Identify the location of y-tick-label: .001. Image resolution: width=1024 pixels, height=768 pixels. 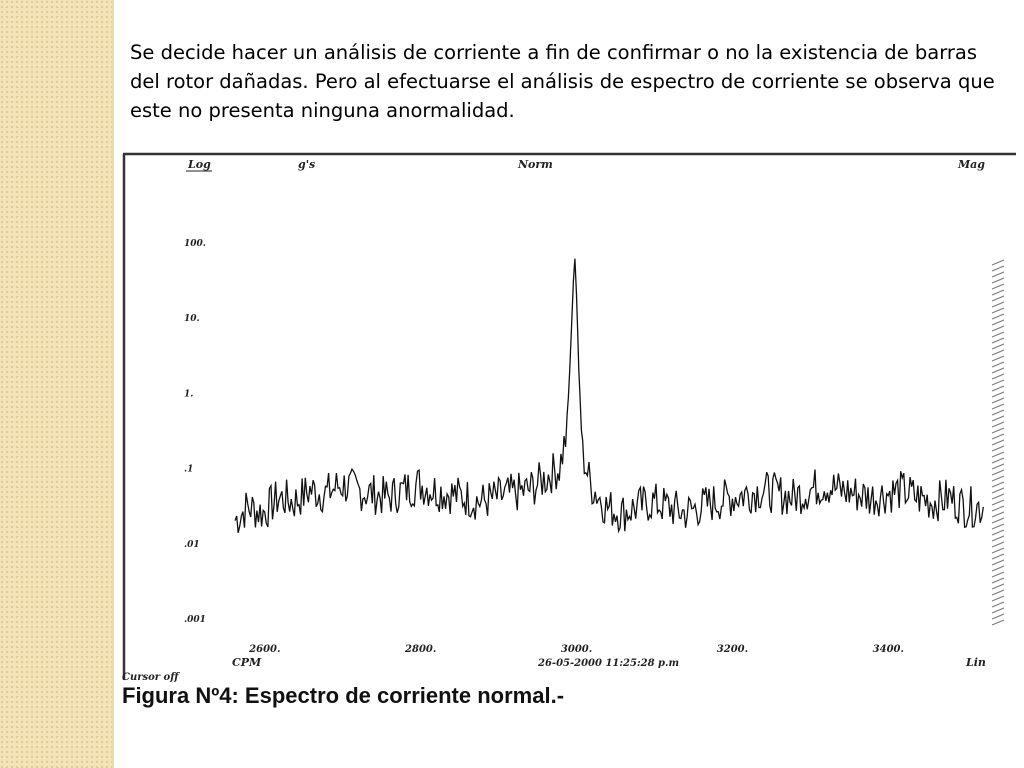
(195, 620).